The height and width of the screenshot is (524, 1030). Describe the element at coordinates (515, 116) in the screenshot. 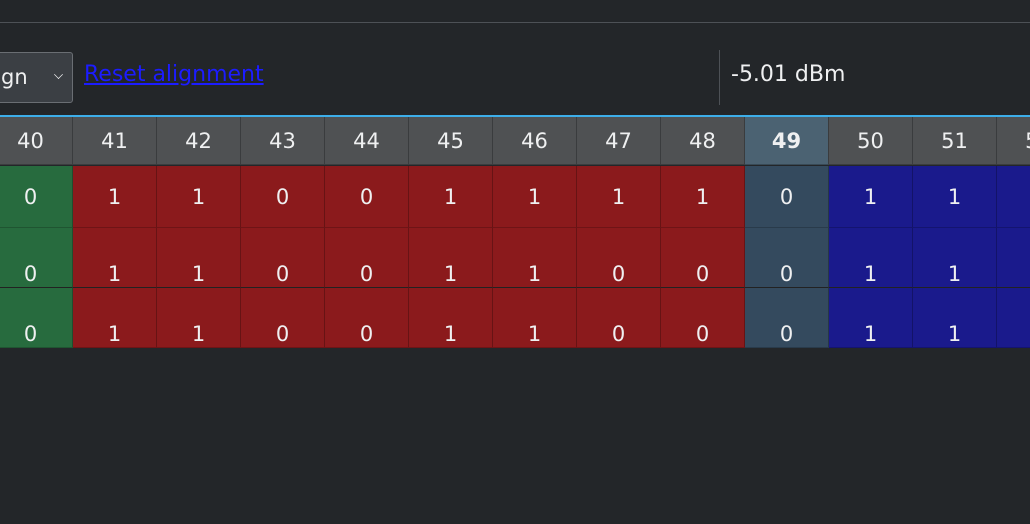

I see `focus-line` at that location.